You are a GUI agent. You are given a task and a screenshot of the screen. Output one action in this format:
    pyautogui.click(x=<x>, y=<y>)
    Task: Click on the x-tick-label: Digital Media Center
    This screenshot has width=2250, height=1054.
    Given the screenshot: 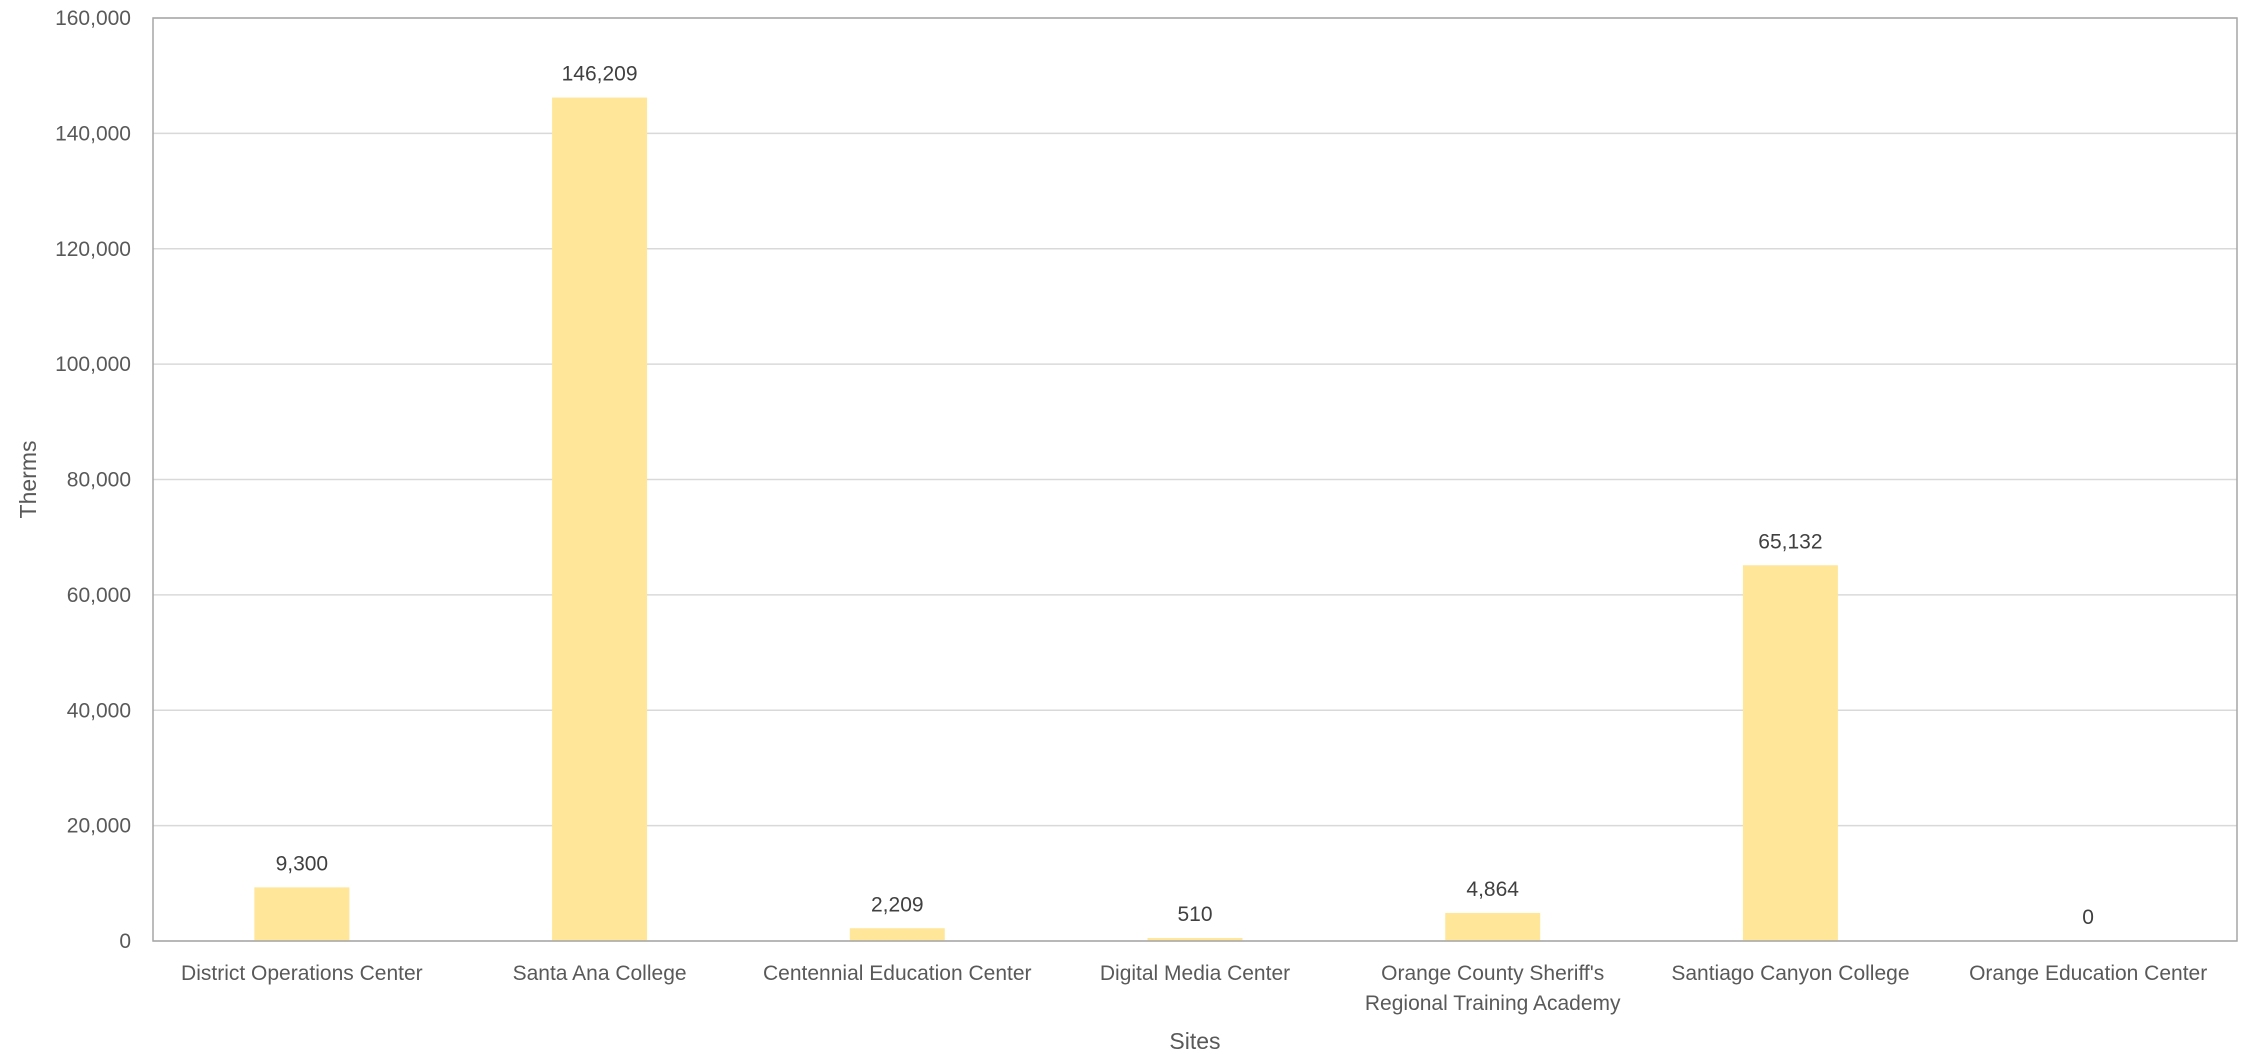 What is the action you would take?
    pyautogui.click(x=1195, y=973)
    